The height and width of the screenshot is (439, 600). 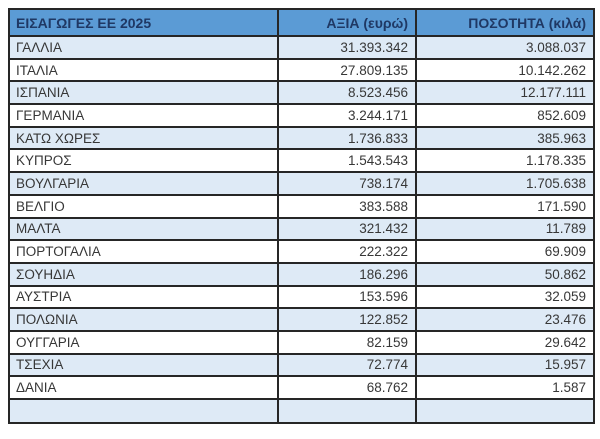 I want to click on country-cell: ΙΣΠΑΝΙΑ, so click(x=143, y=93).